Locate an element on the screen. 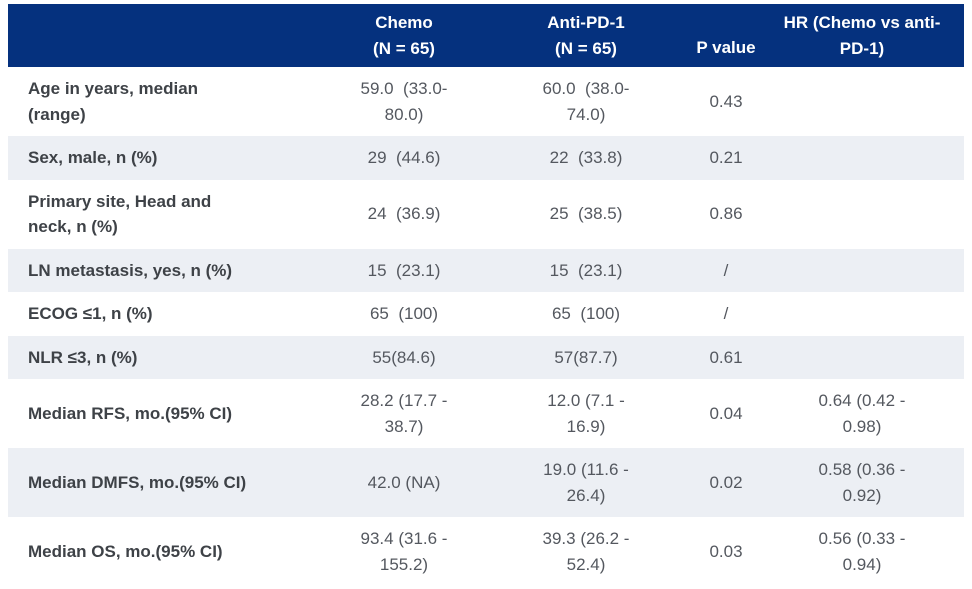  chemo-value: 29 (44.6) is located at coordinates (404, 157).